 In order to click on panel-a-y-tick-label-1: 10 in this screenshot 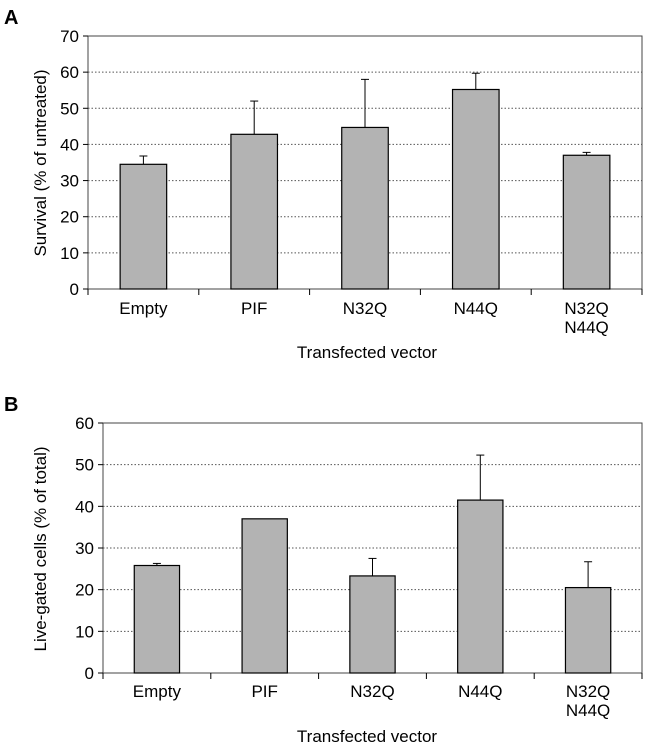, I will do `click(69, 253)`.